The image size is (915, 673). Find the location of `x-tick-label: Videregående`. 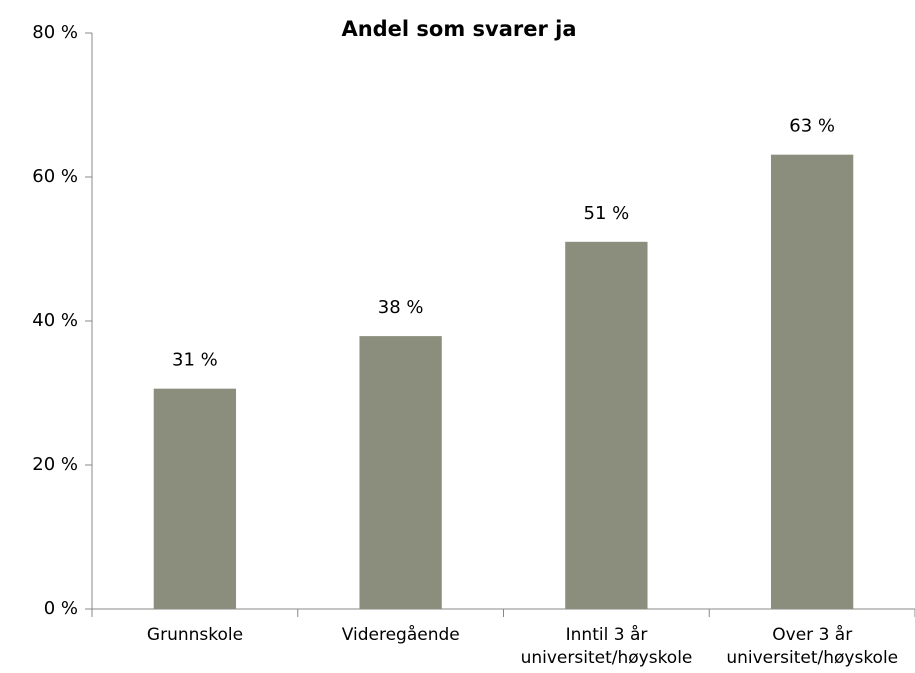

x-tick-label: Videregående is located at coordinates (400, 635).